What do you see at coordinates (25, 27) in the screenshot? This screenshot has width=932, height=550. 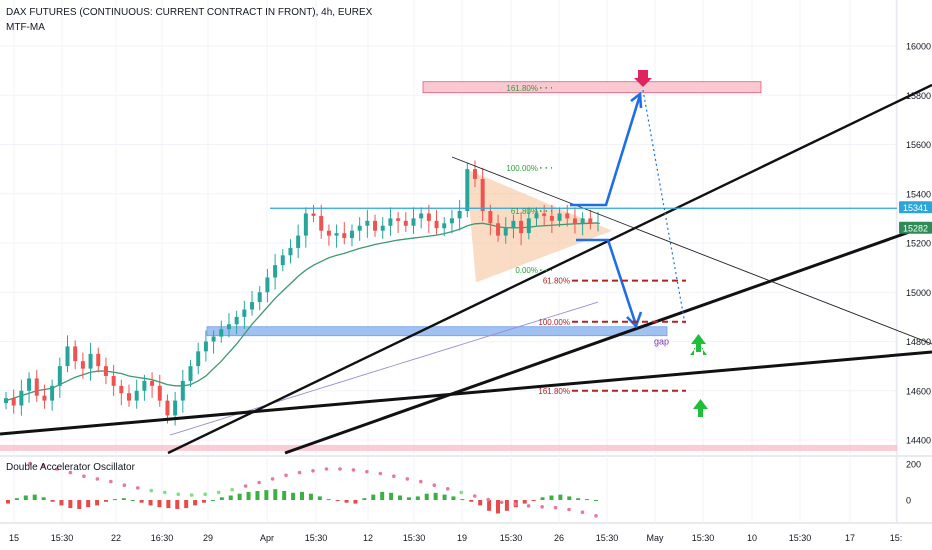 I see `indicator-label: MTF-MA` at bounding box center [25, 27].